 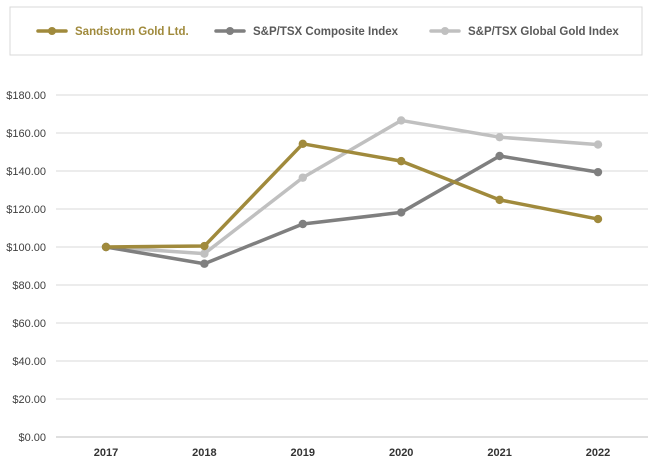 What do you see at coordinates (303, 453) in the screenshot?
I see `x-tick-label: 2019` at bounding box center [303, 453].